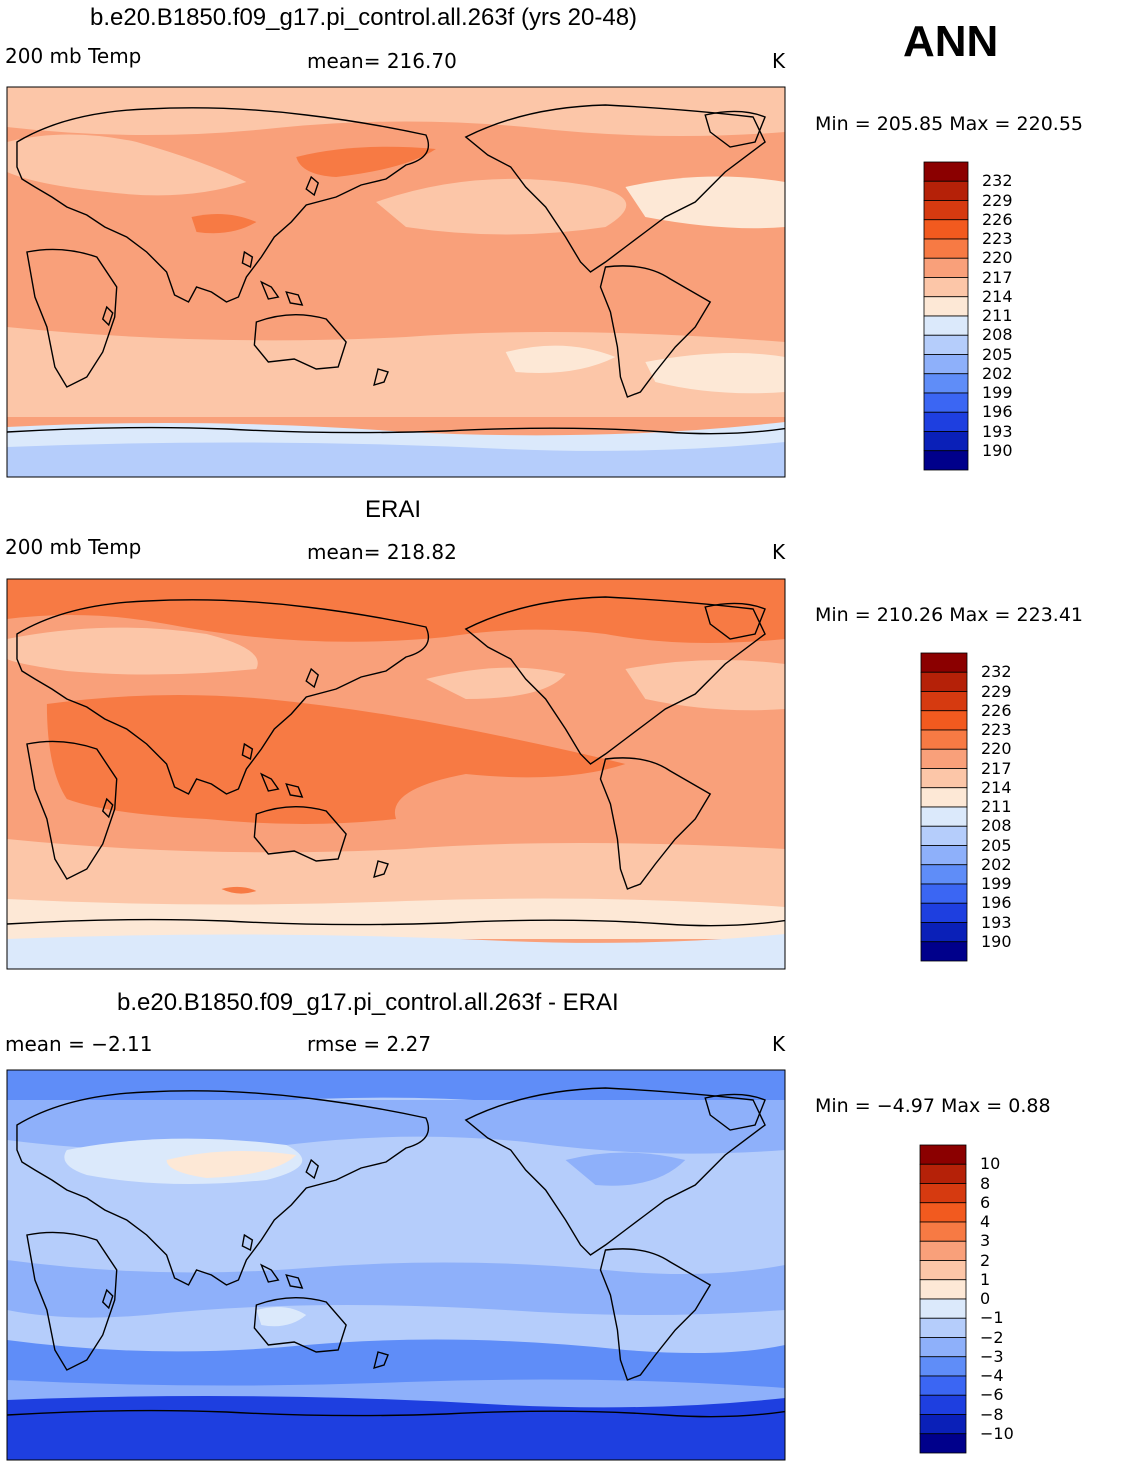 The image size is (1127, 1466). What do you see at coordinates (996, 903) in the screenshot?
I see `colorbar-2-label: 196` at bounding box center [996, 903].